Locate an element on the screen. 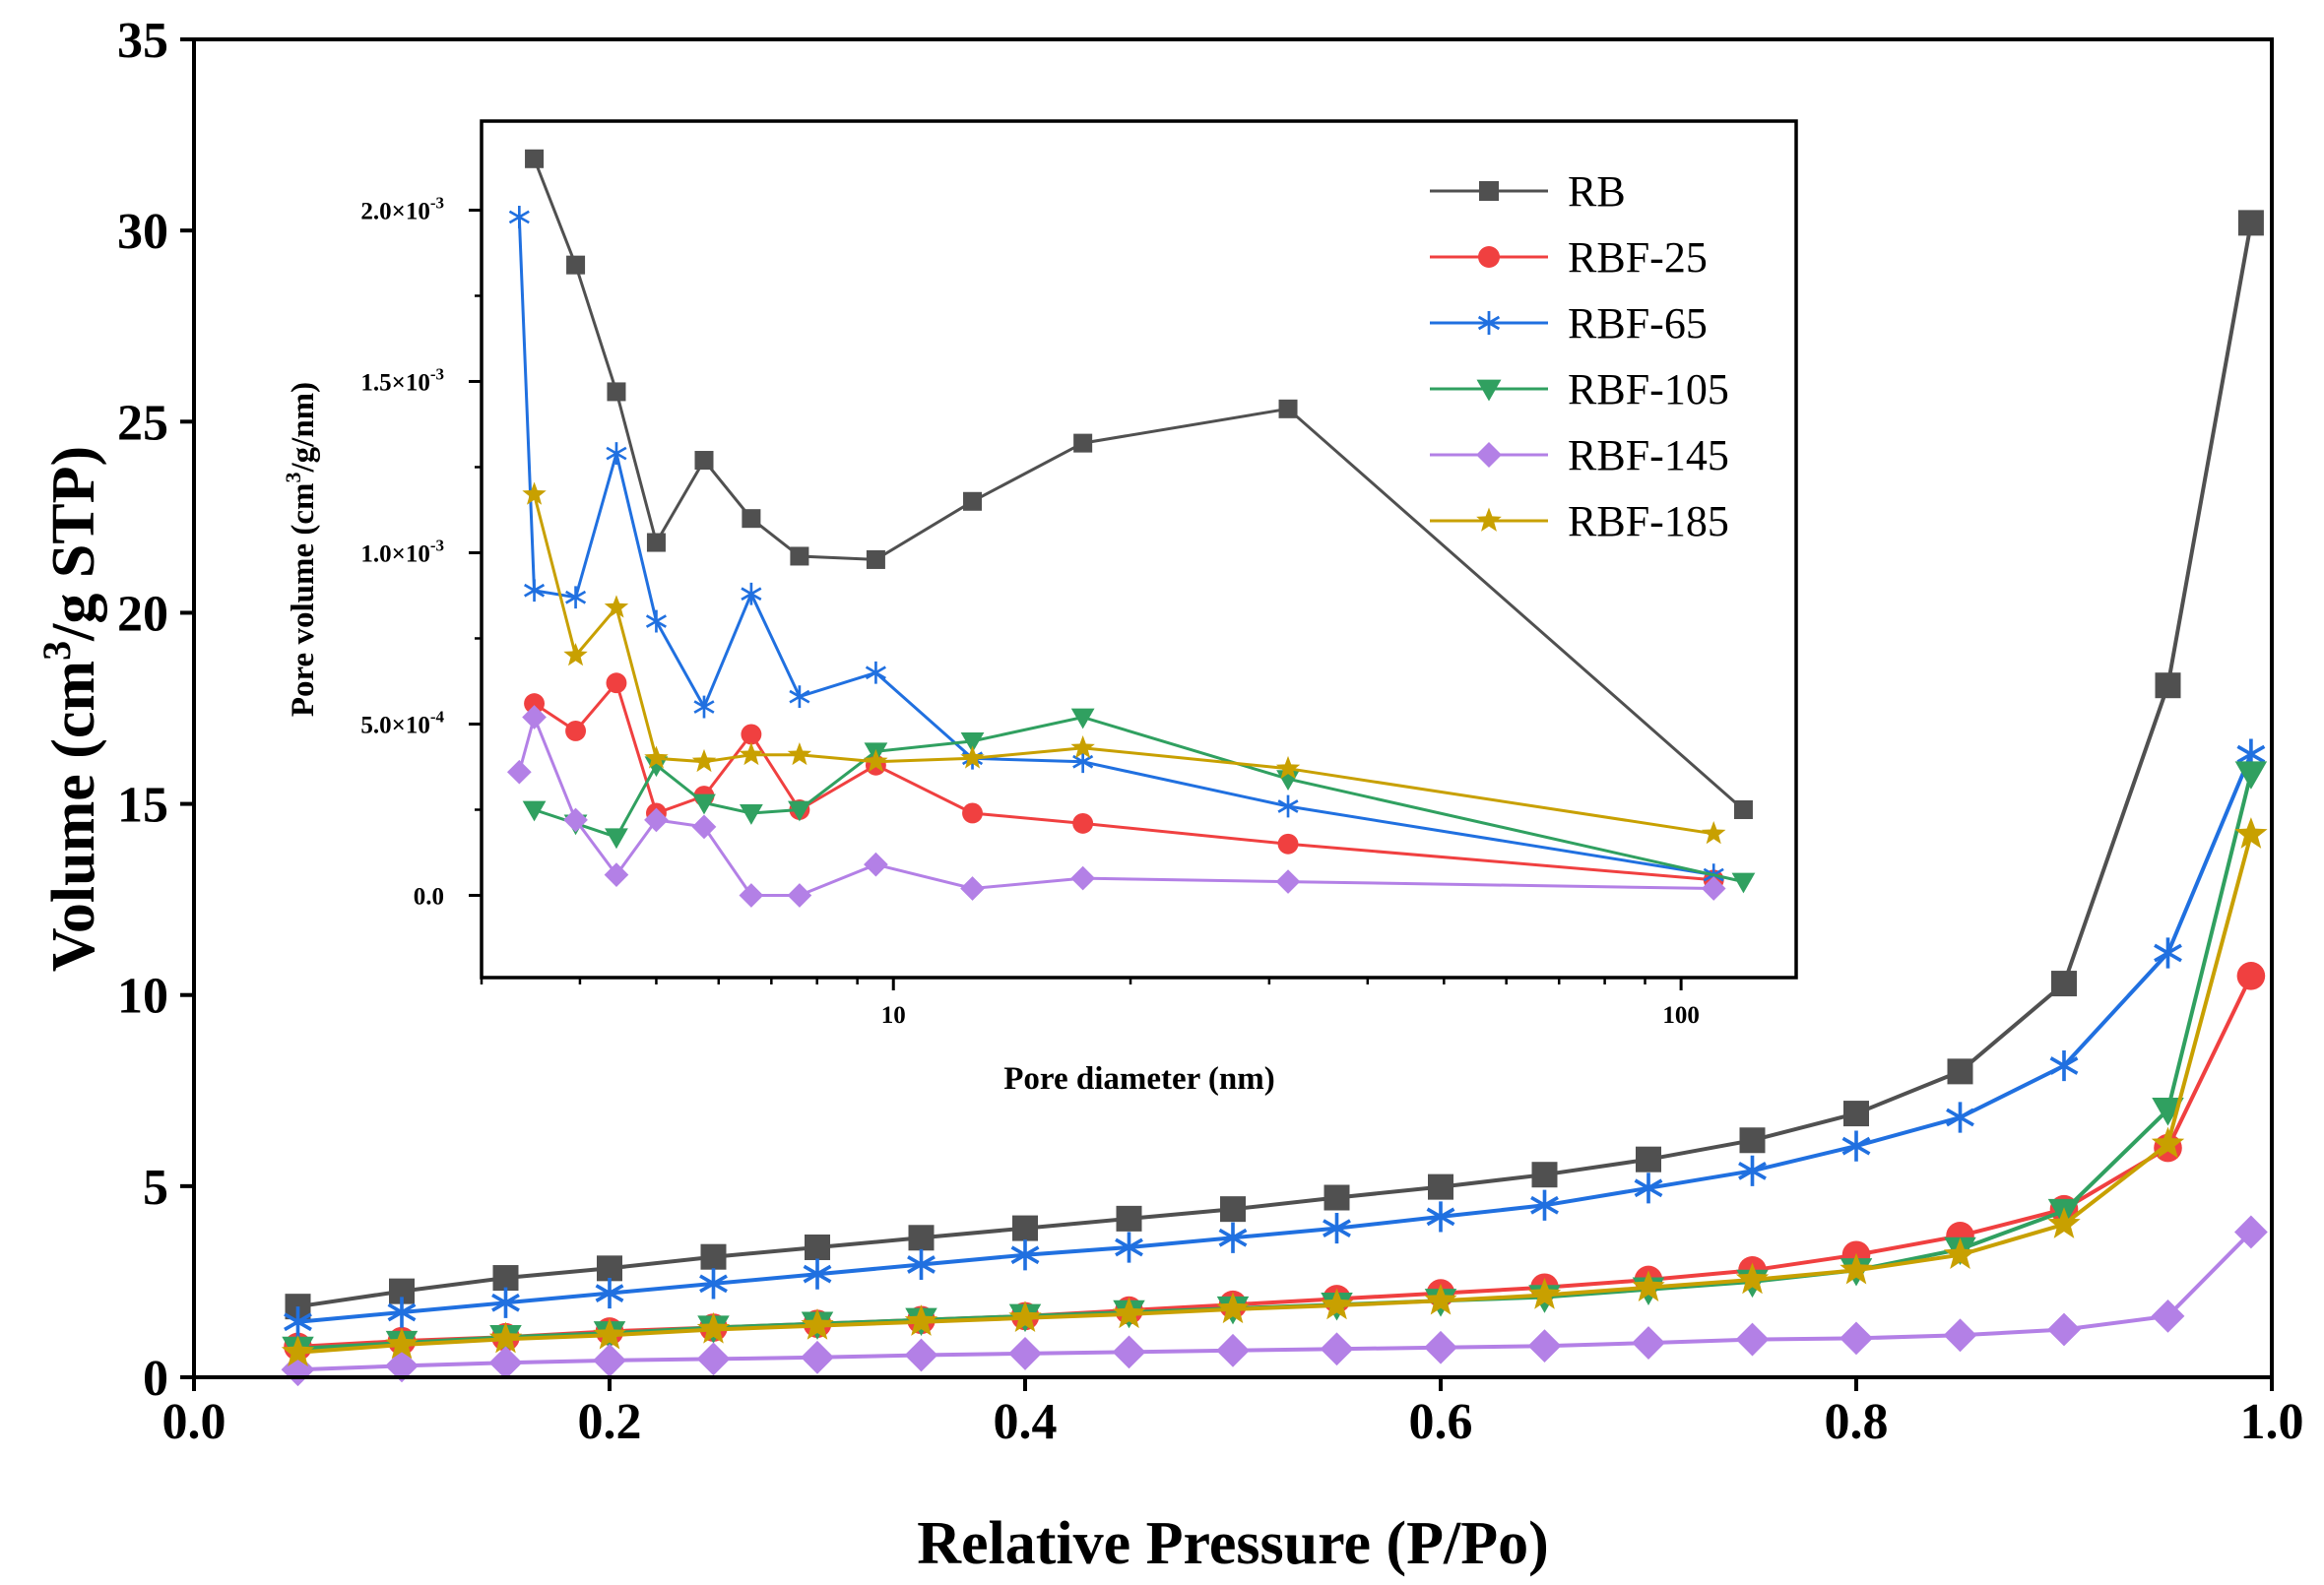 This screenshot has height=1585, width=2324. inset-y-label-tail: /g/nm) is located at coordinates (303, 428).